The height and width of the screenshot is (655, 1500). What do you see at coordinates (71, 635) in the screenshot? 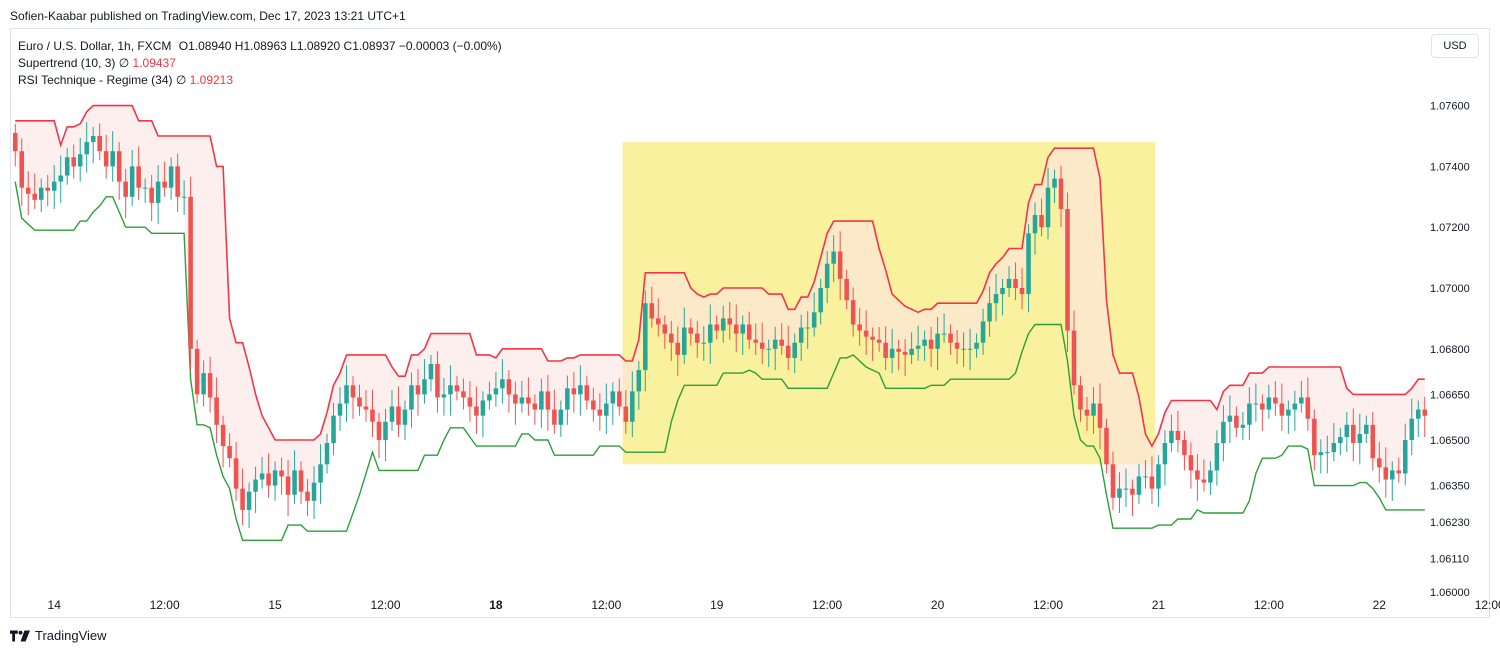
I see `brand-name: TradingView` at bounding box center [71, 635].